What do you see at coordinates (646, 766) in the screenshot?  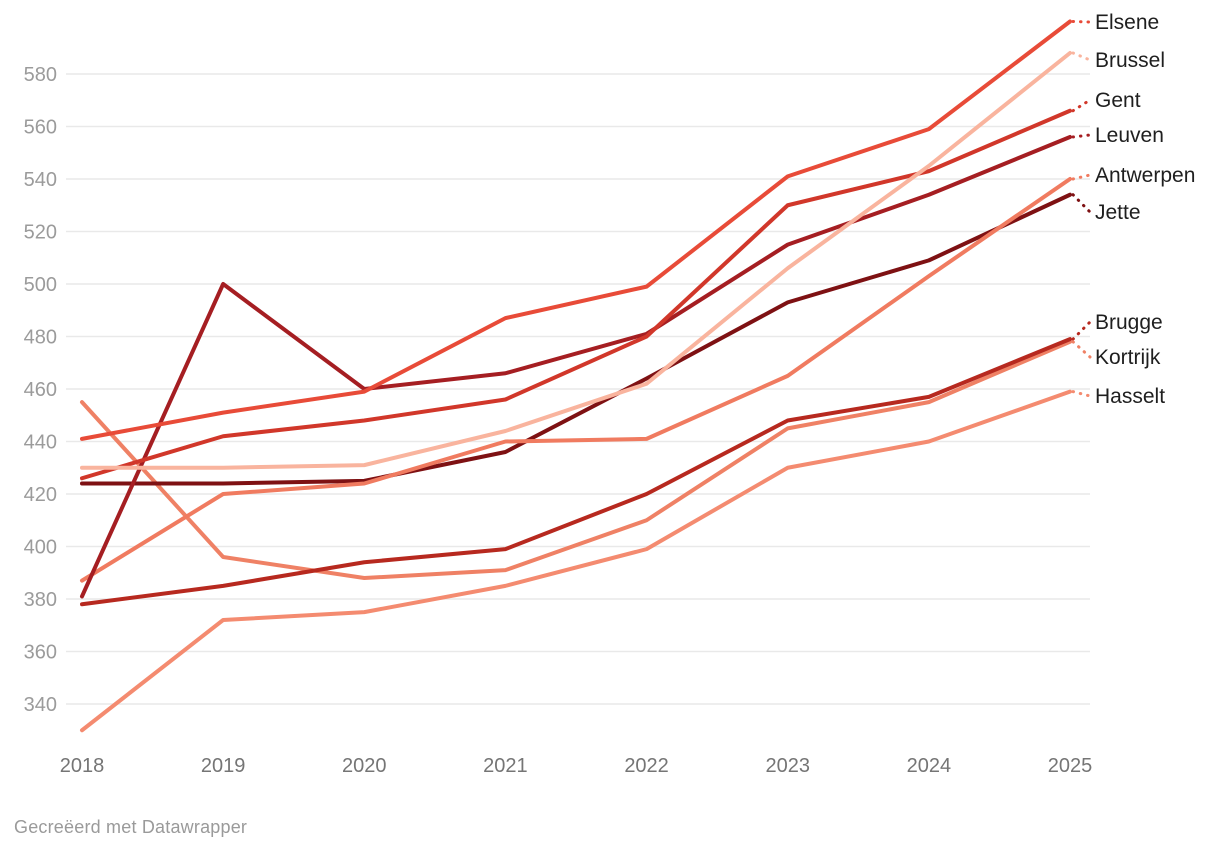 I see `x-tick-label-2022: 2022` at bounding box center [646, 766].